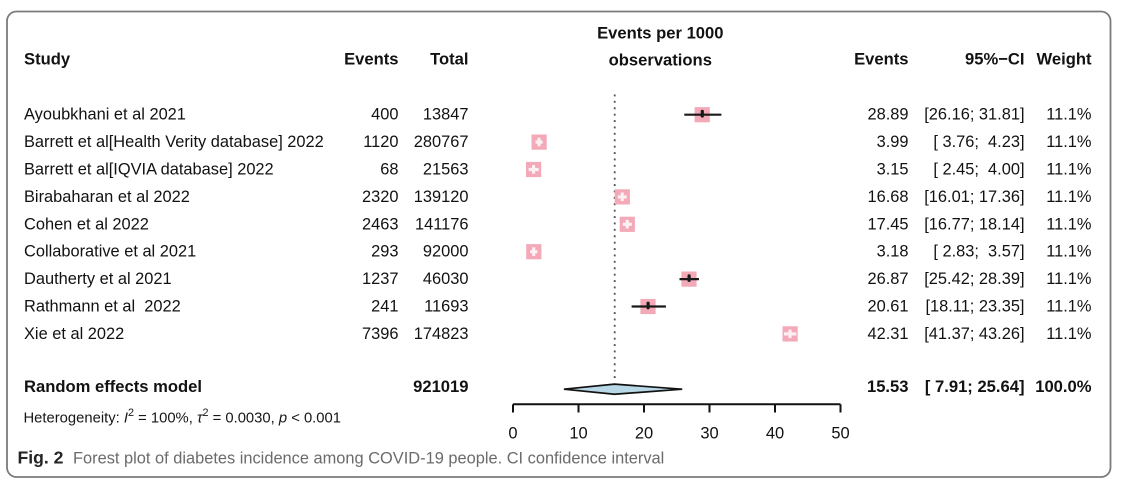 The height and width of the screenshot is (498, 1124). Describe the element at coordinates (446, 115) in the screenshot. I see `svg-text: 13847` at that location.